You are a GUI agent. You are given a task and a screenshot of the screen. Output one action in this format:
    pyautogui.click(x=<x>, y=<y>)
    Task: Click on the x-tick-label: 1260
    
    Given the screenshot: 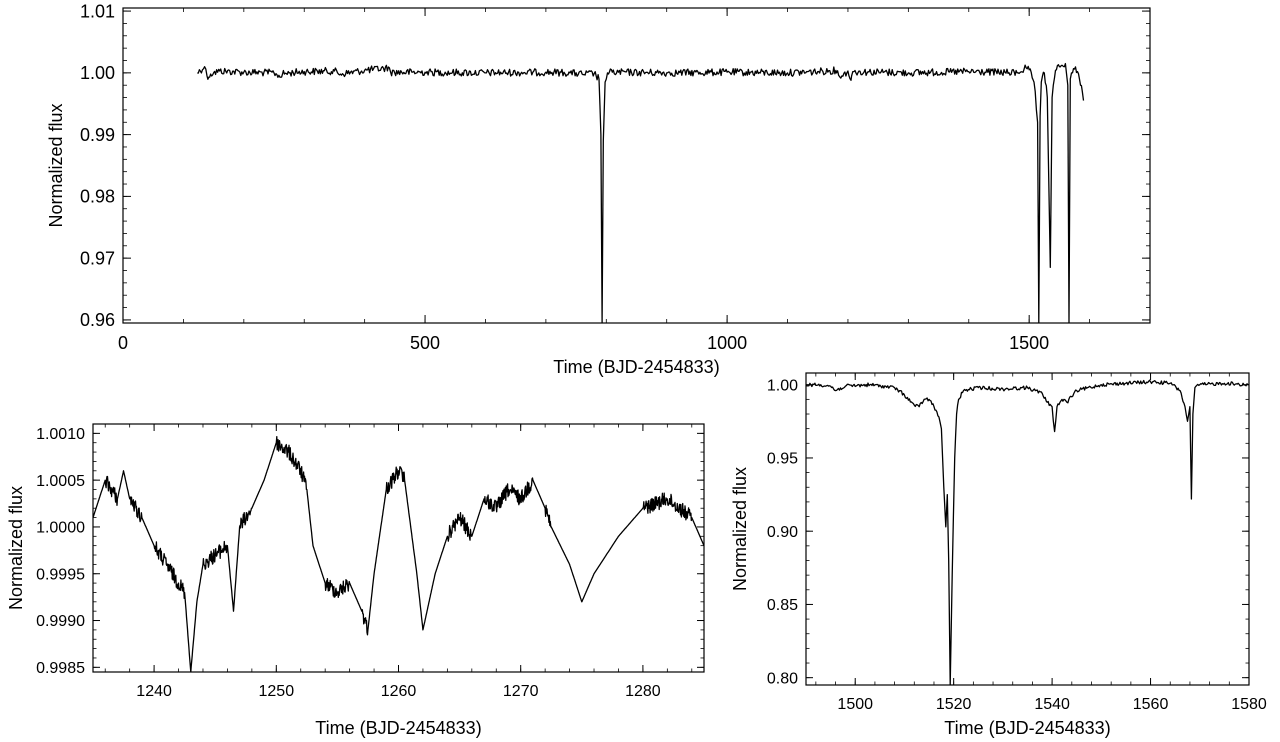 What is the action you would take?
    pyautogui.click(x=399, y=691)
    